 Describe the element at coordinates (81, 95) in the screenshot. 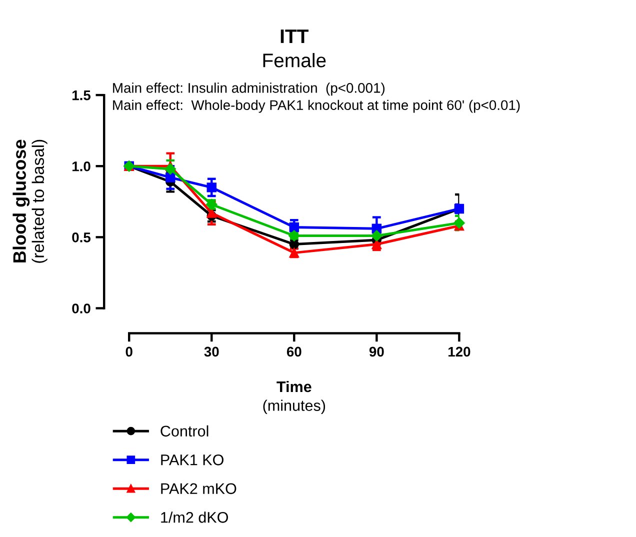

I see `y-tick-label: 1.5` at that location.